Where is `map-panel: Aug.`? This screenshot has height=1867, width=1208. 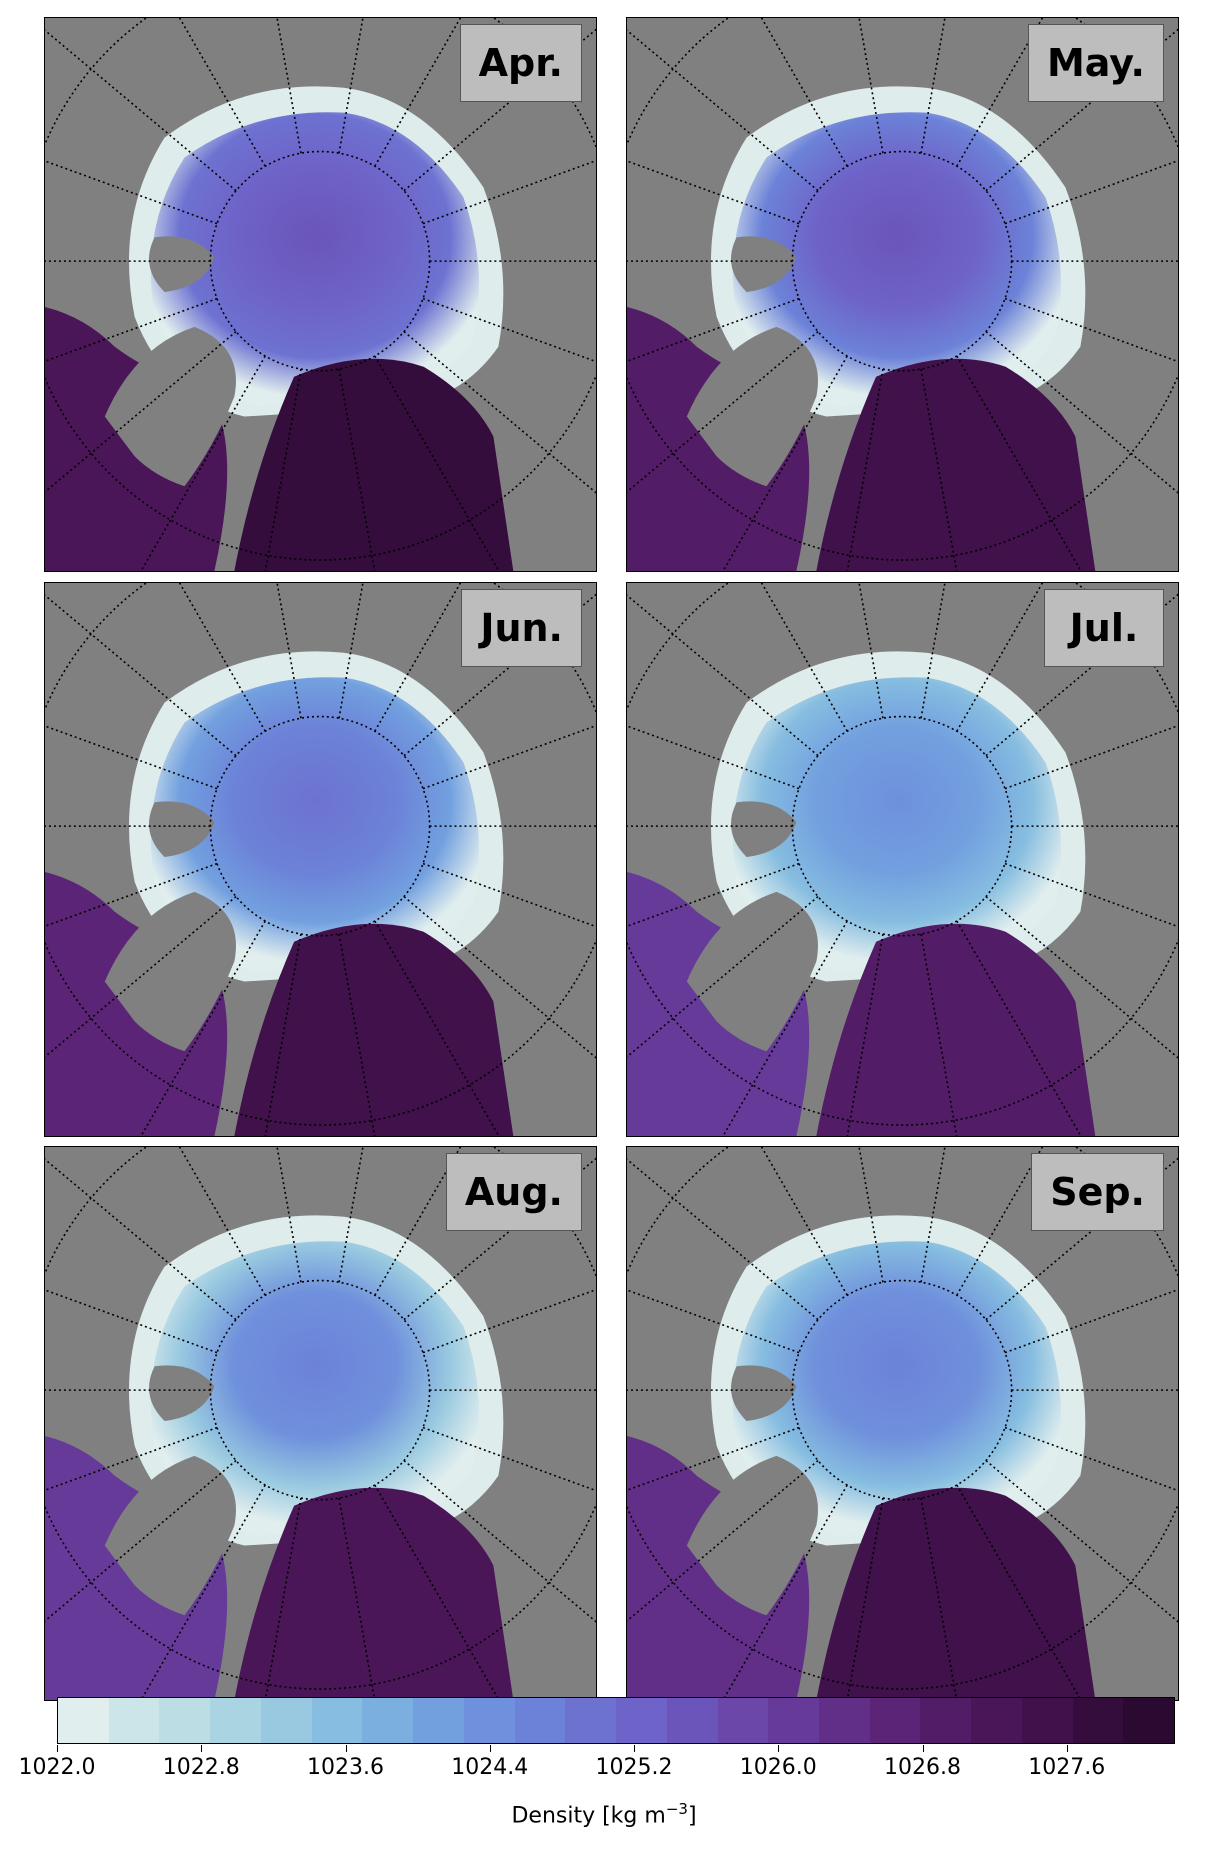
map-panel: Aug. is located at coordinates (320, 1423).